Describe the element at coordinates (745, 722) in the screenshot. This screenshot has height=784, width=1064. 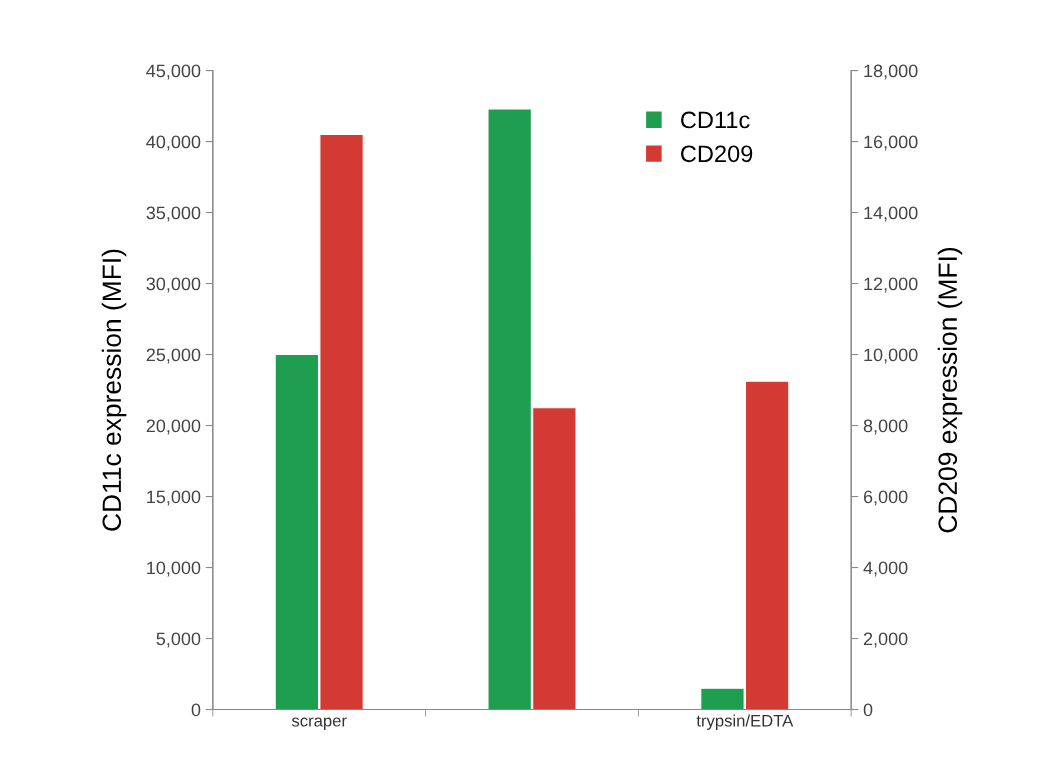
I see `x-tick-label: trypsin/EDTA` at that location.